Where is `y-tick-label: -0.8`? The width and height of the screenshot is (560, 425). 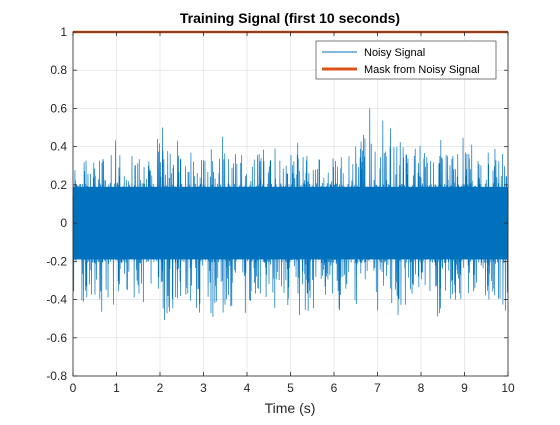
y-tick-label: -0.8 is located at coordinates (56, 376).